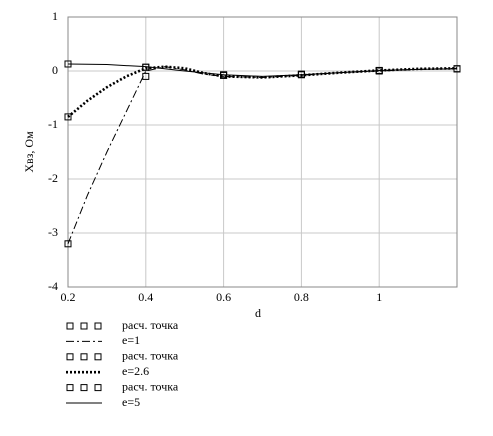  I want to click on y-tick-label: 0, so click(55, 70).